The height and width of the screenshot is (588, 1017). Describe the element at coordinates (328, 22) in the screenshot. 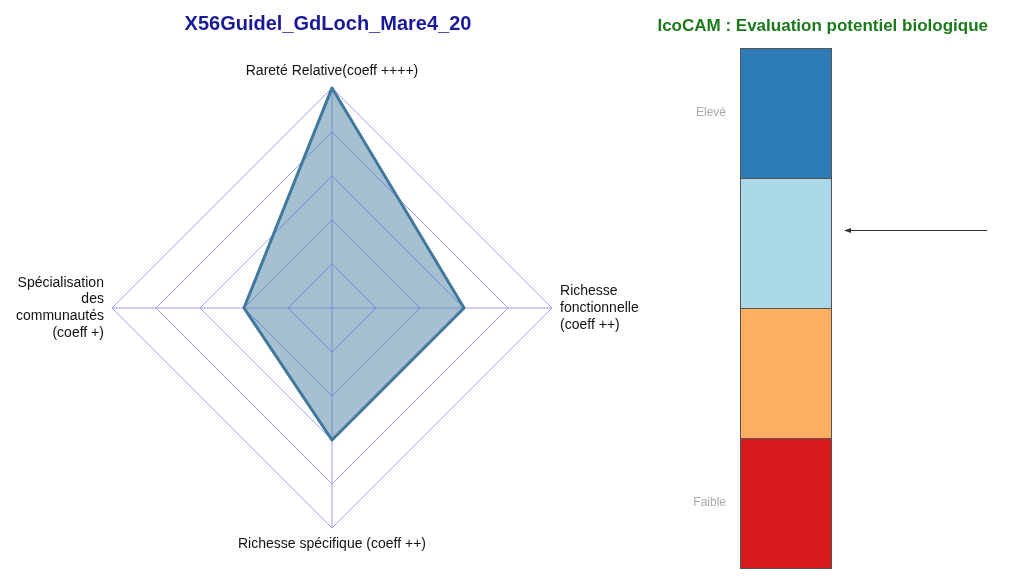

I see `chart-title: X56Guidel_GdLoch_Mare4_20` at that location.